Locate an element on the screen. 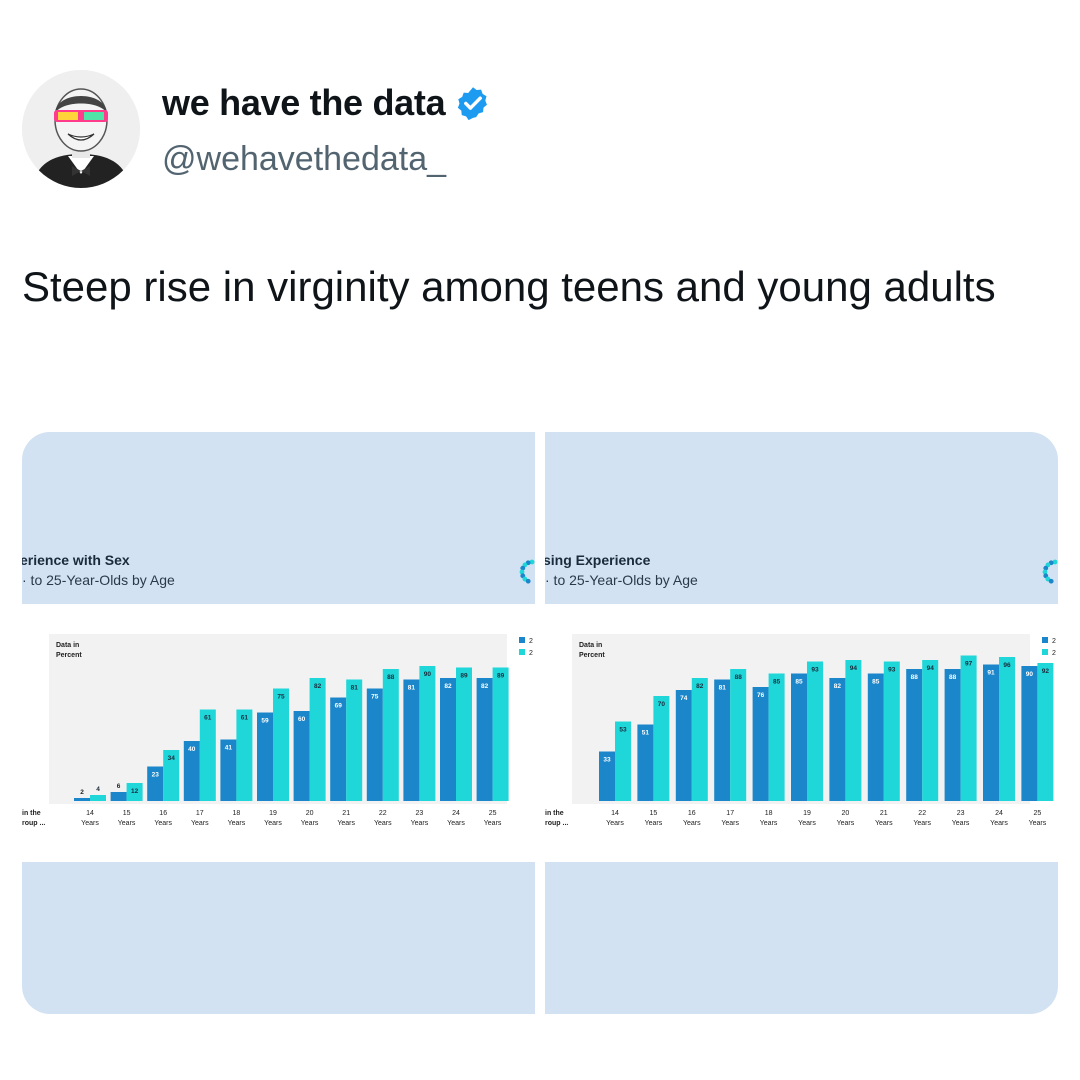 The width and height of the screenshot is (1080, 1080). avatar is located at coordinates (81, 129).